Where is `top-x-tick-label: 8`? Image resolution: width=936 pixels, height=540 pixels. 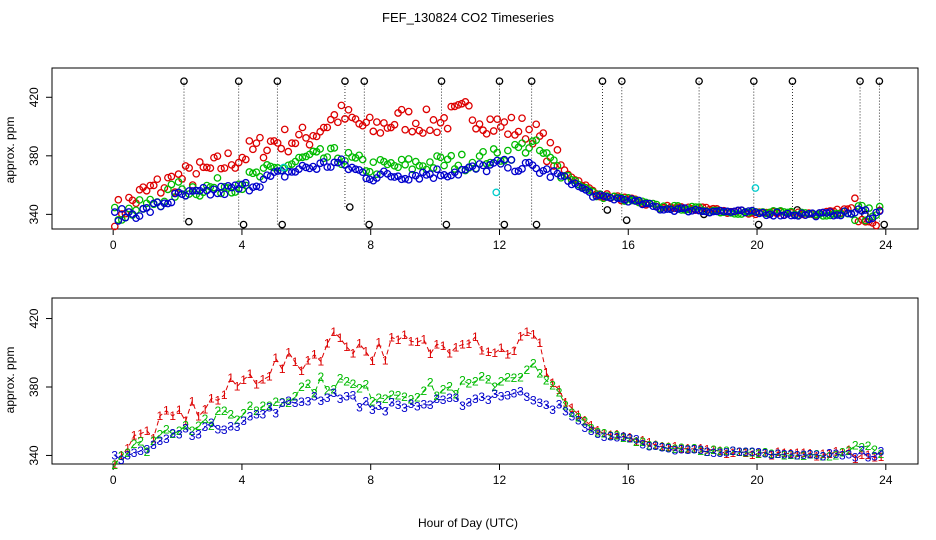
top-x-tick-label: 8 is located at coordinates (370, 245).